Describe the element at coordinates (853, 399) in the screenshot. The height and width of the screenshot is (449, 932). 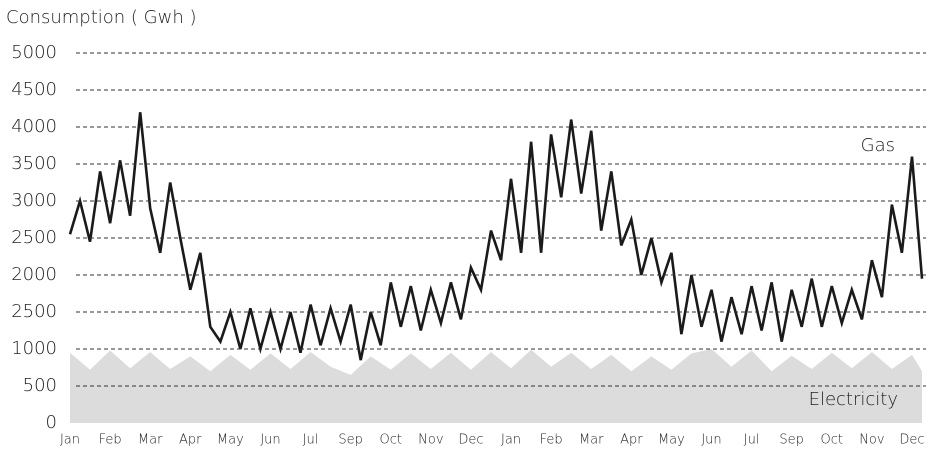
I see `electricity-label: Electricity` at that location.